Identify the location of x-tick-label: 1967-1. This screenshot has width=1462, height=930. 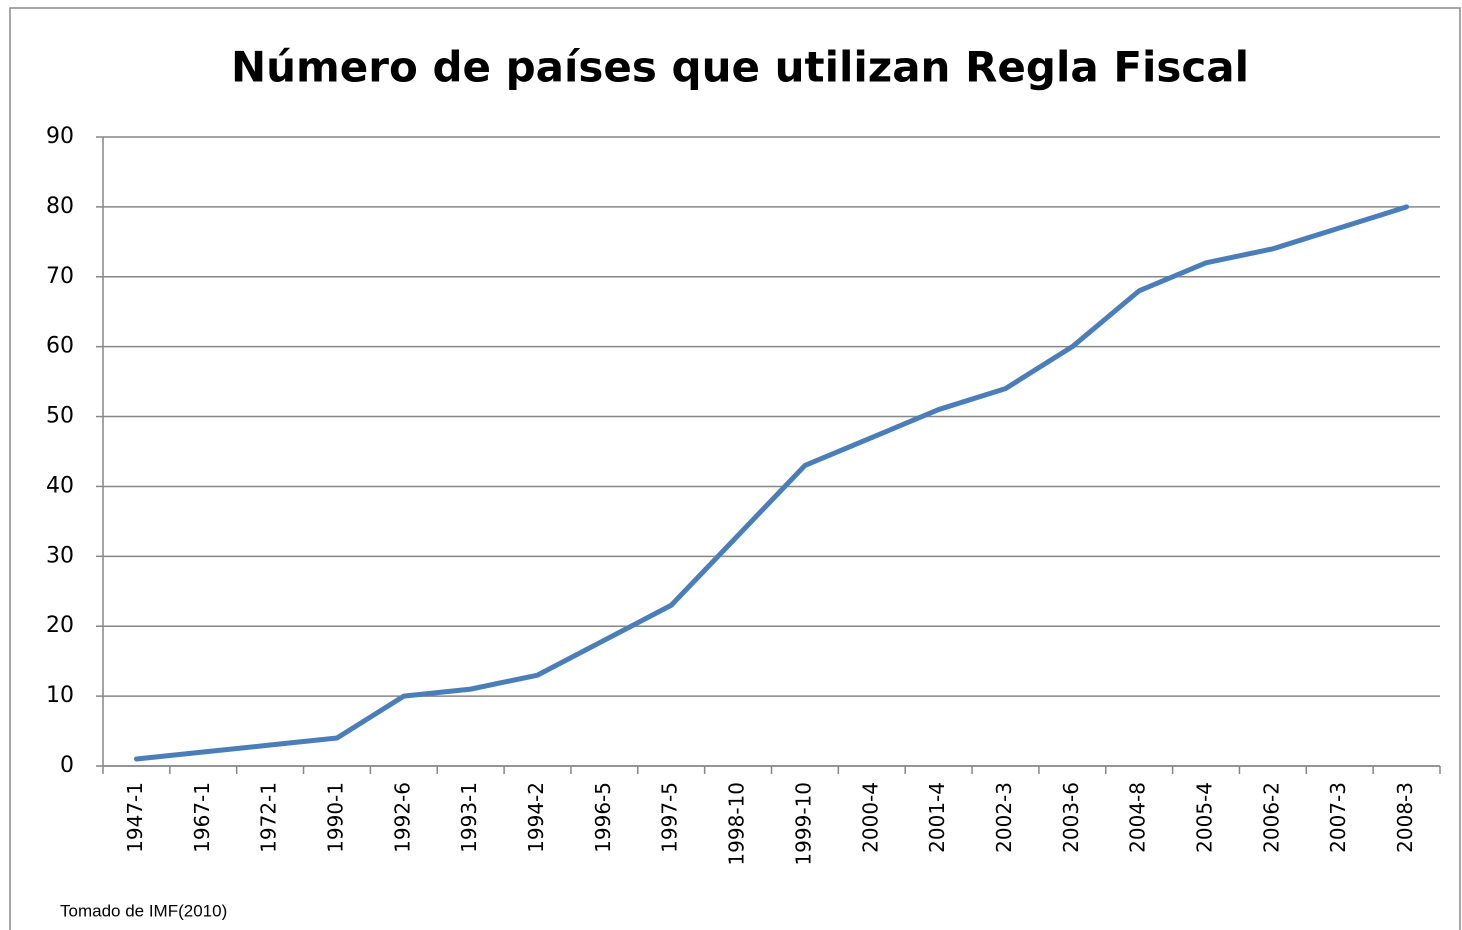
(202, 817).